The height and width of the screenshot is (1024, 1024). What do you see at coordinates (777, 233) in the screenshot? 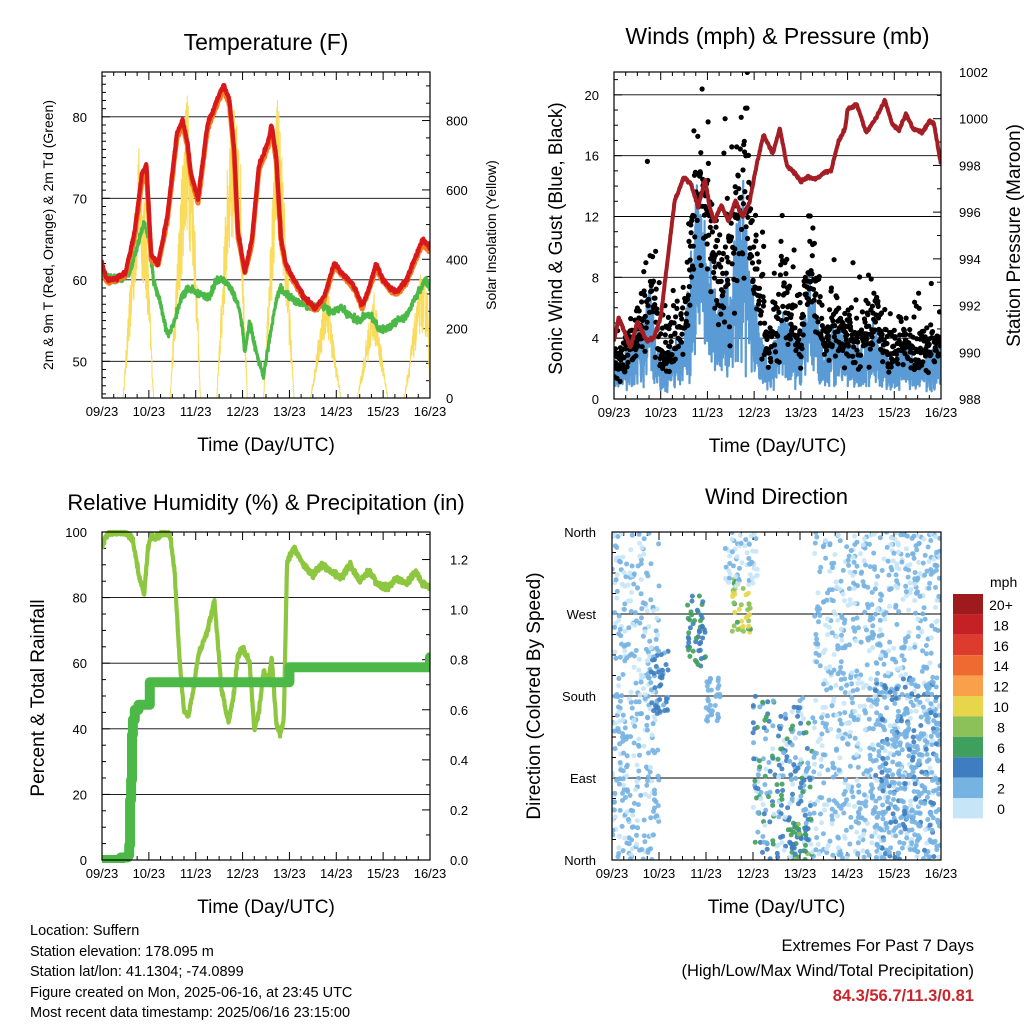
I see `winds-plot-area` at bounding box center [777, 233].